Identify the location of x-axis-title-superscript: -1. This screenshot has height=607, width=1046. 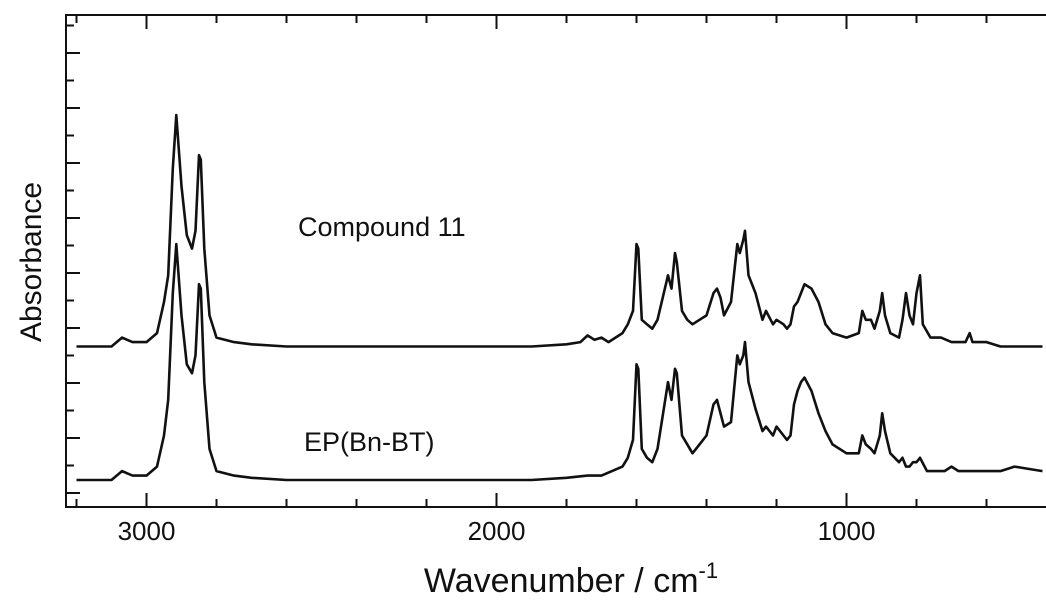
(709, 570).